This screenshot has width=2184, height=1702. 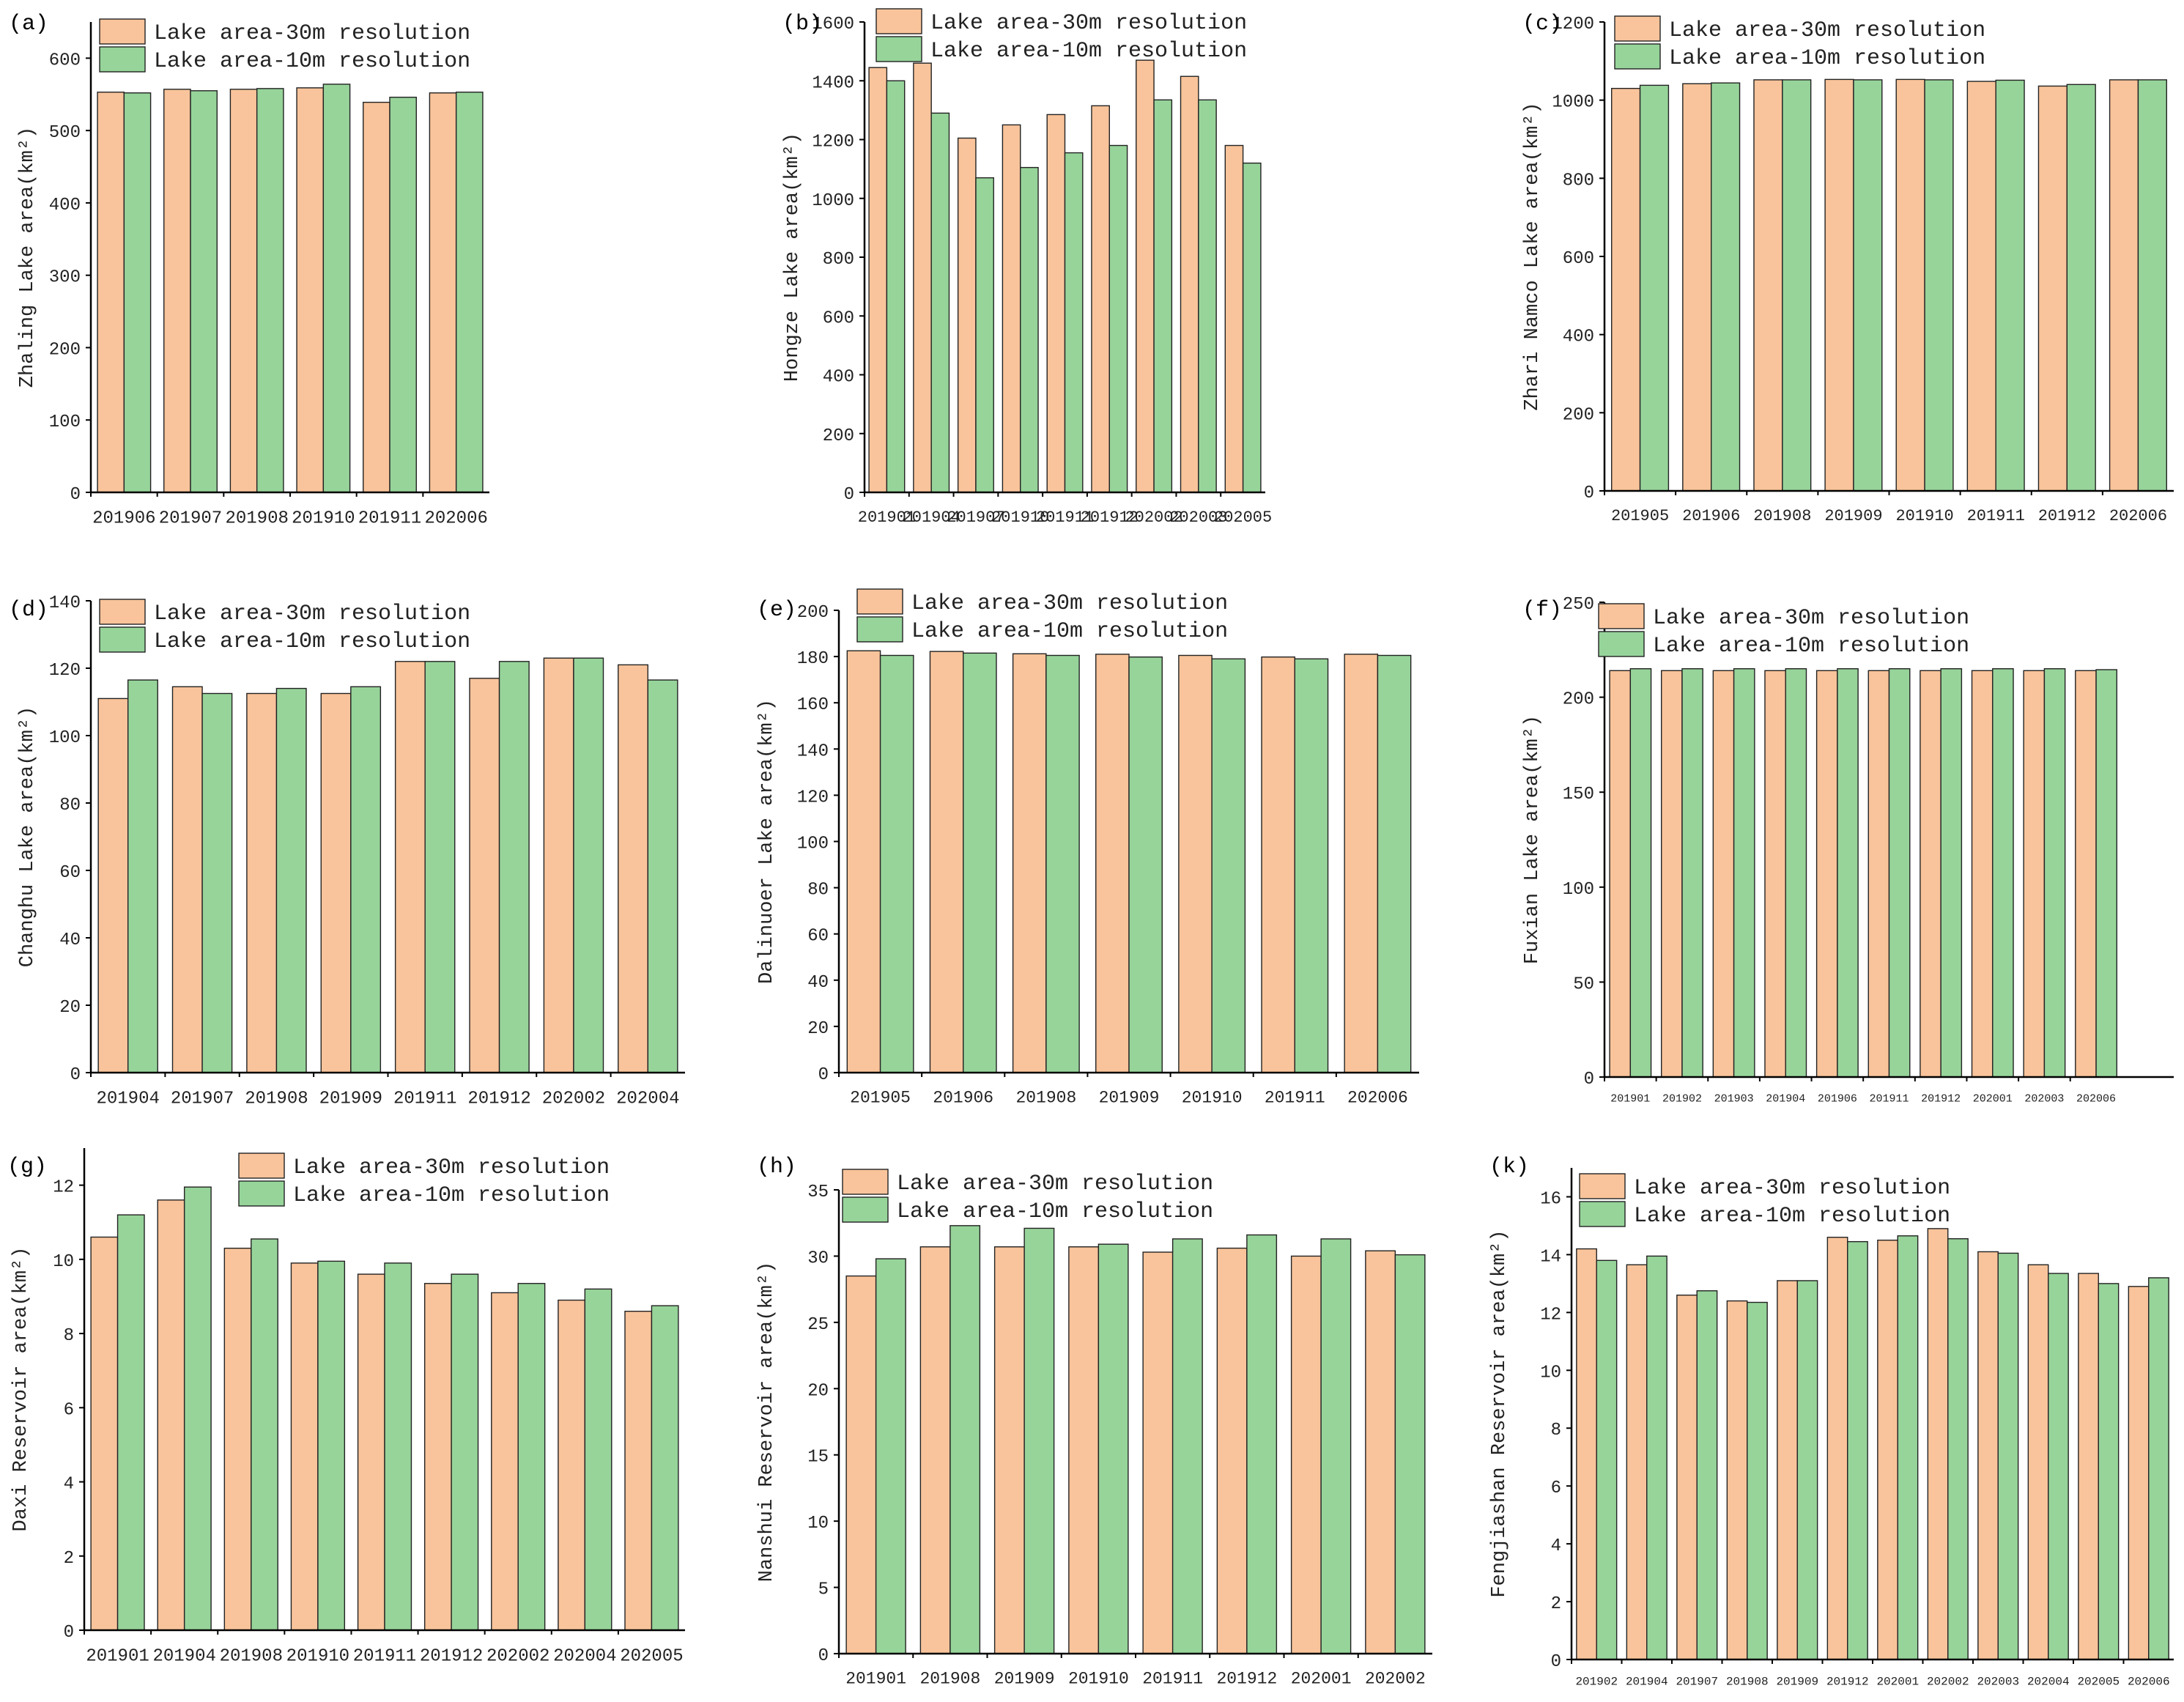 I want to click on y-tick-label-4: 4, so click(x=69, y=1485).